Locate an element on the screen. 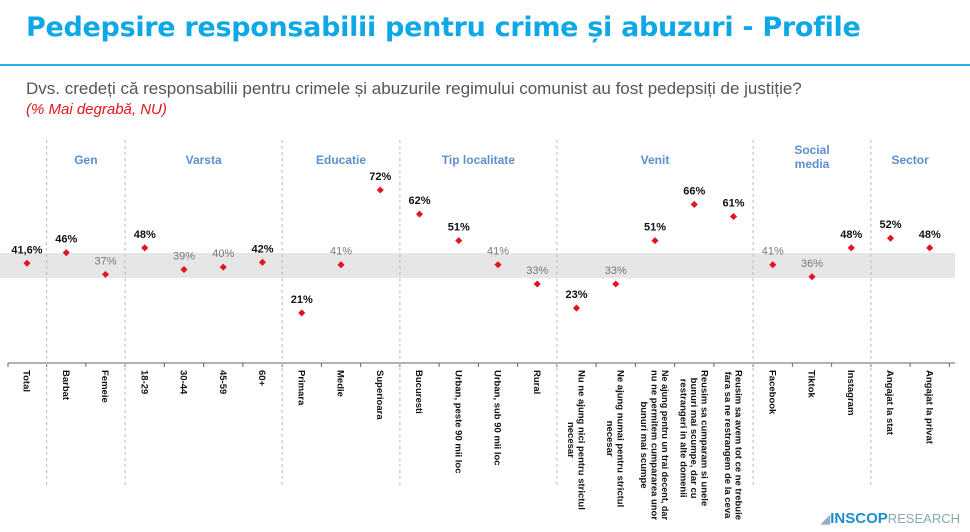 This screenshot has width=970, height=532. category-label-line: 18-29 is located at coordinates (143, 382).